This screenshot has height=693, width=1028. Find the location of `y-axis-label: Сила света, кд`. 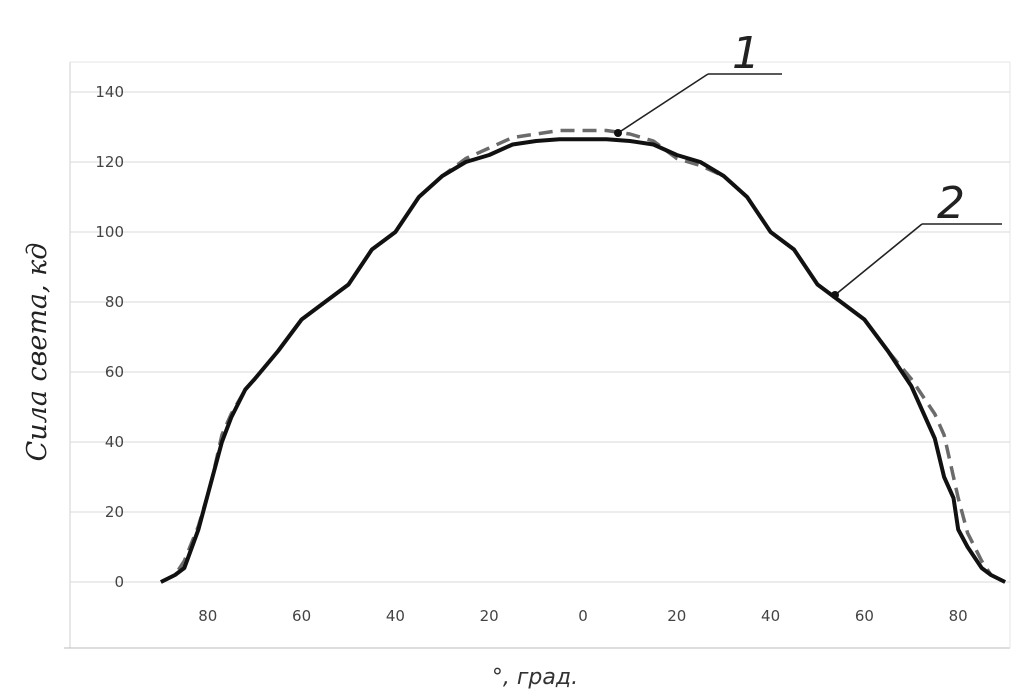

y-axis-label: Сила света, кд is located at coordinates (37, 352).